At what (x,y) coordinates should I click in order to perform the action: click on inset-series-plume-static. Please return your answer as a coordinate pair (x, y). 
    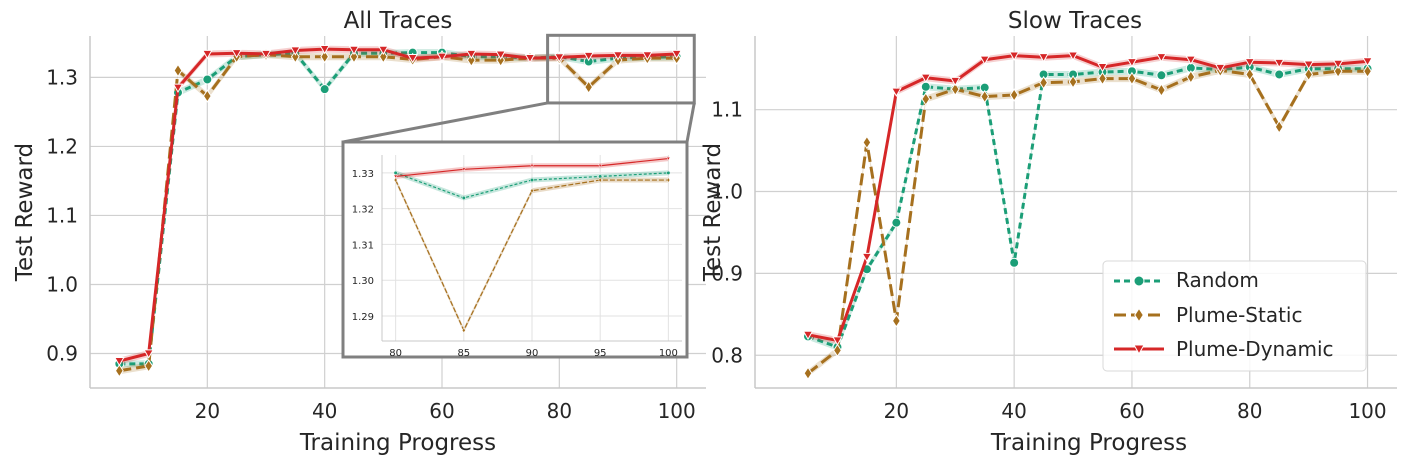
    Looking at the image, I should click on (532, 255).